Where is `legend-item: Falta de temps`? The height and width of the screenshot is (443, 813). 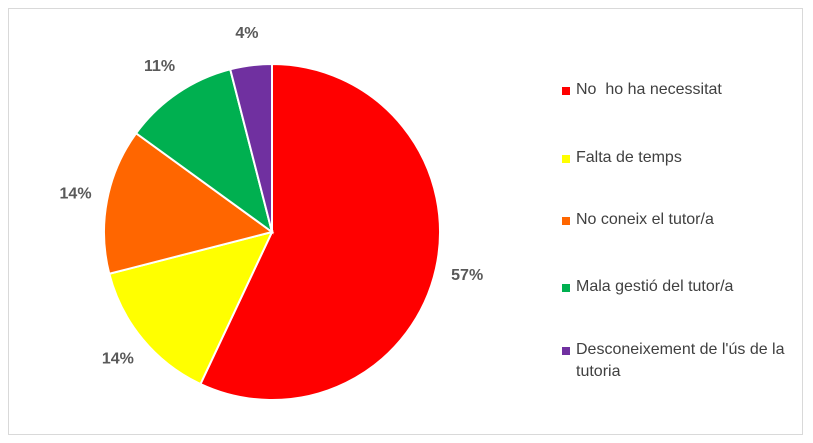 legend-item: Falta de temps is located at coordinates (680, 159).